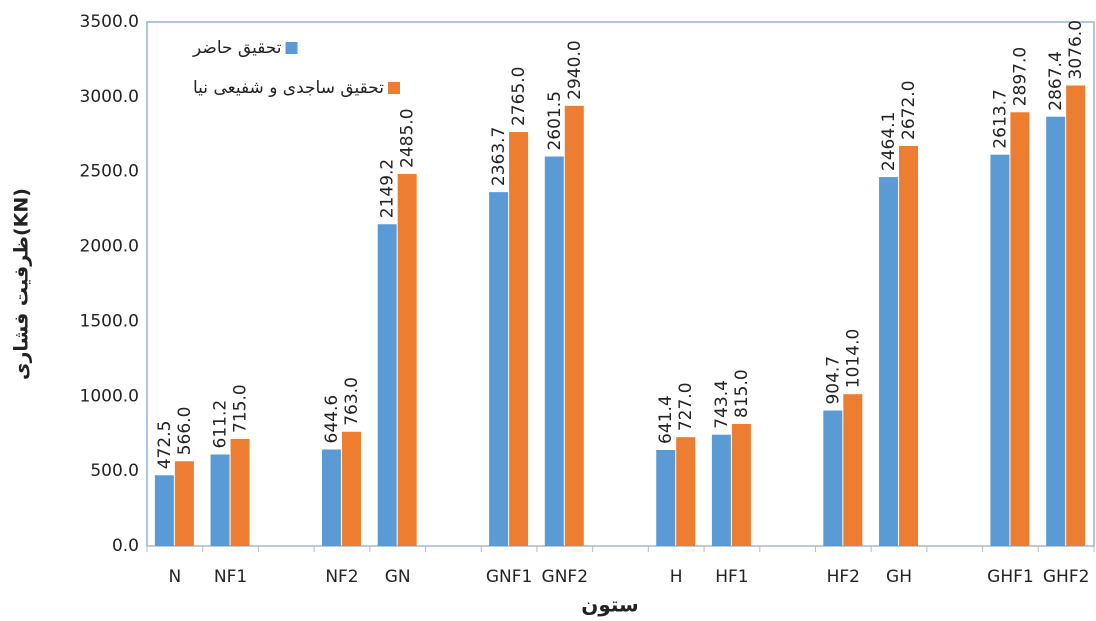 The image size is (1096, 621). Describe the element at coordinates (185, 431) in the screenshot. I see `data-label: 566.0` at that location.